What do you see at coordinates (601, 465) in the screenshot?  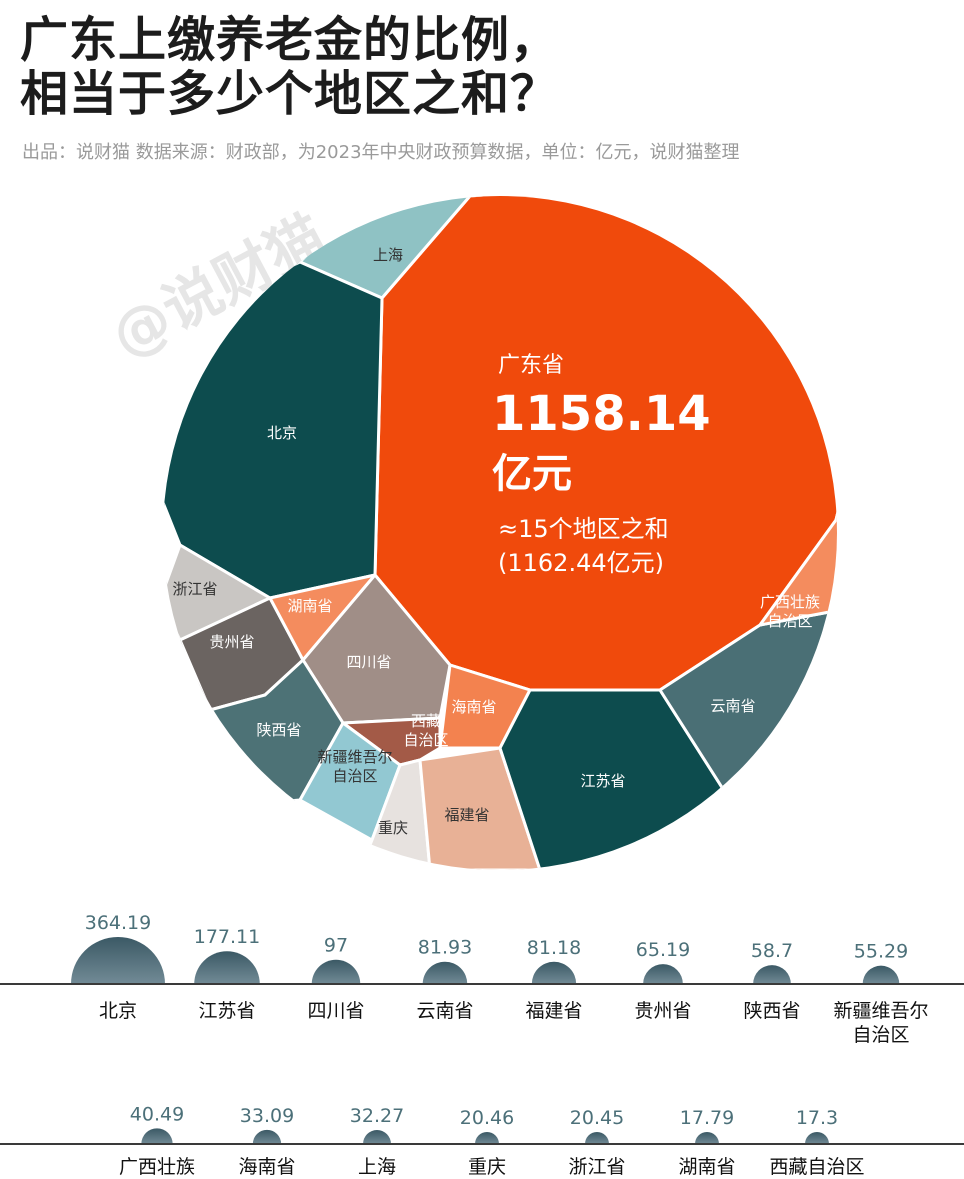 I see `guangdong-annotation: 广东省 1158.14 亿元 ≈15个地区之和 (1162.44亿元)` at bounding box center [601, 465].